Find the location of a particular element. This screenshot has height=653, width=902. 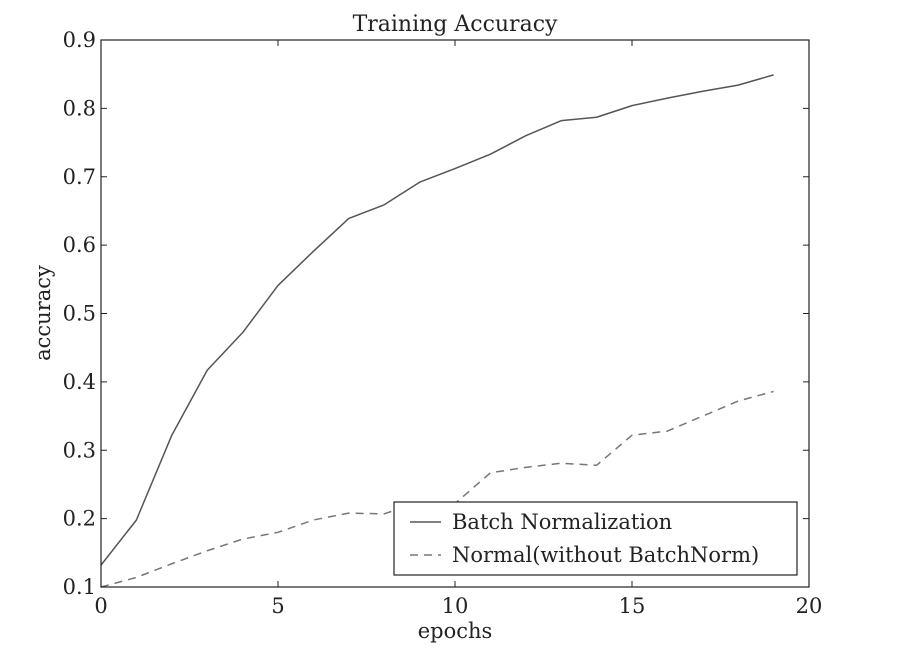

y-tick-label: 0.3 is located at coordinates (79, 450).